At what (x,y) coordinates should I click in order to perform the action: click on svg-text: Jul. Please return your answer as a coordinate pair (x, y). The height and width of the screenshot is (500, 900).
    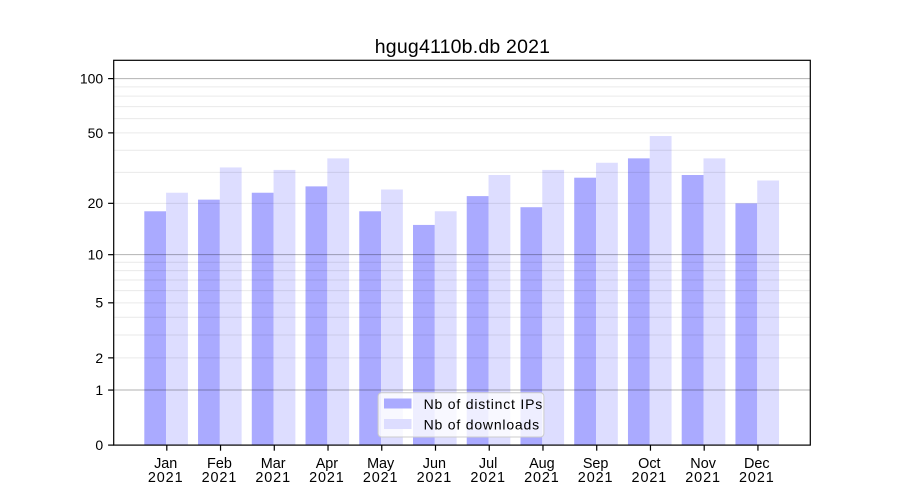
    Looking at the image, I should click on (488, 464).